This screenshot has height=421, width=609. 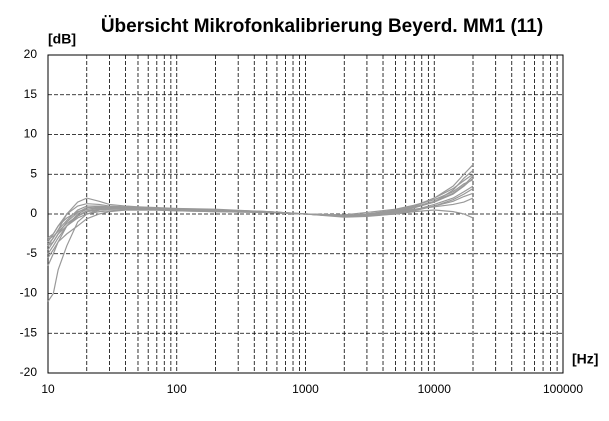 I want to click on y-tick-label: 10, so click(x=31, y=134).